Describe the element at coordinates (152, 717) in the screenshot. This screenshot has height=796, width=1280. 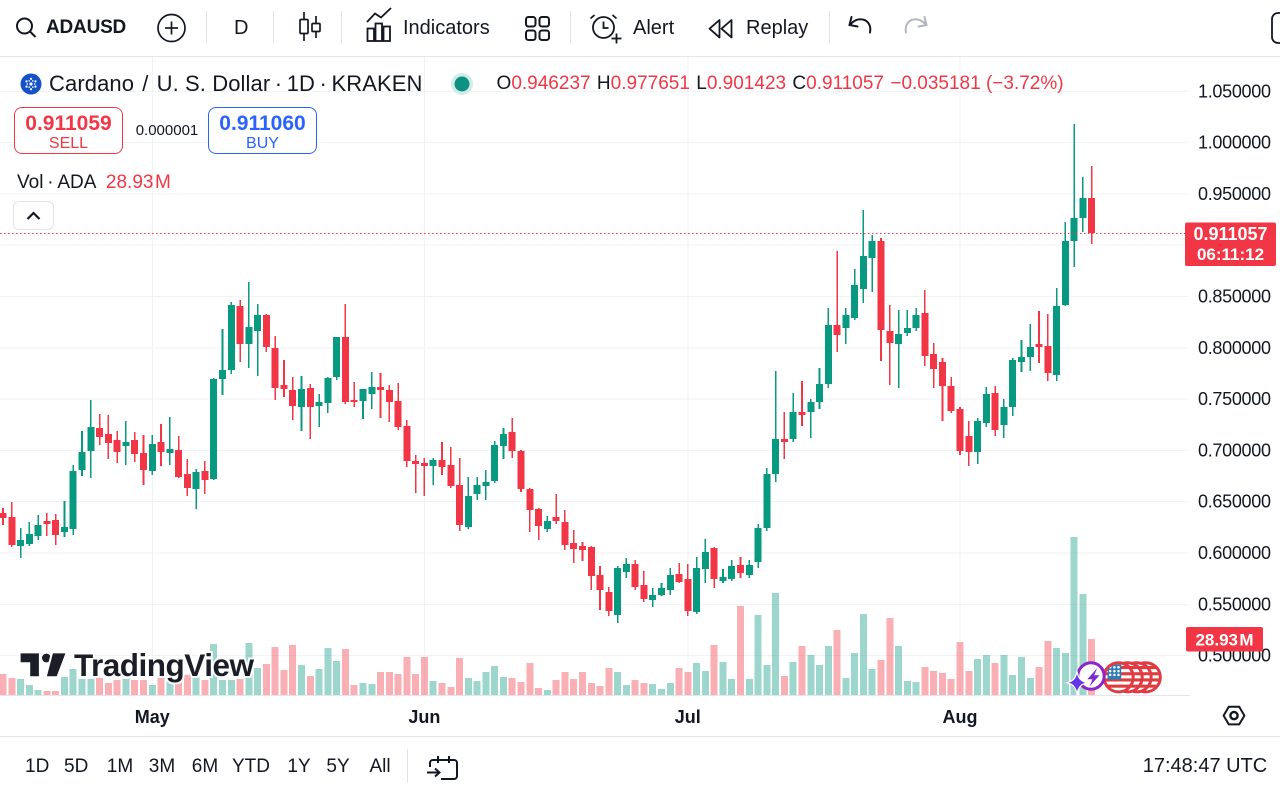
I see `svg-text: May` at that location.